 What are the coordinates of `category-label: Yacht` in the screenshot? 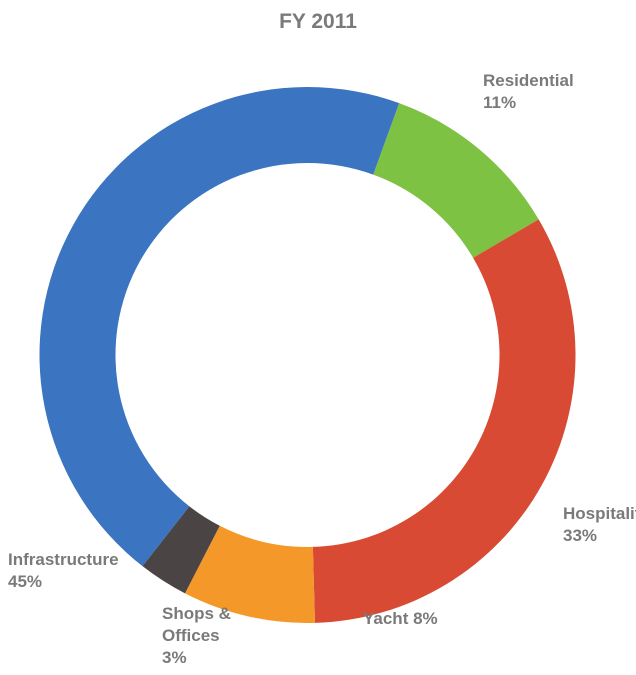 It's located at (386, 618).